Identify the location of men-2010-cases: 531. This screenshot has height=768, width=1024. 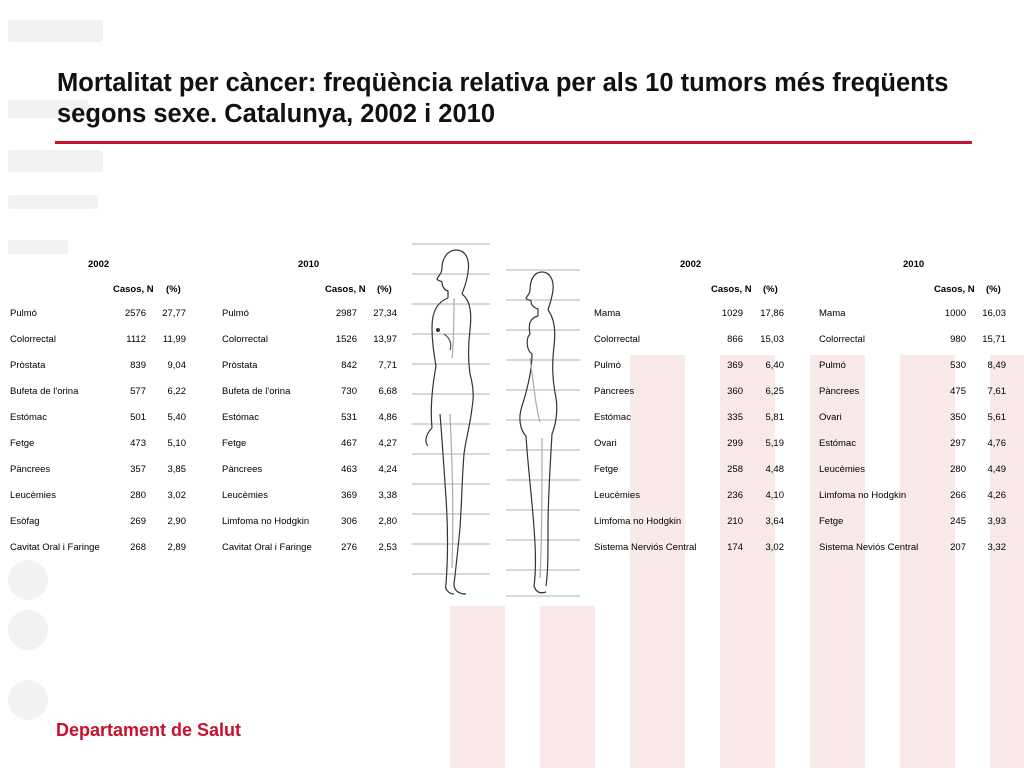
(349, 417).